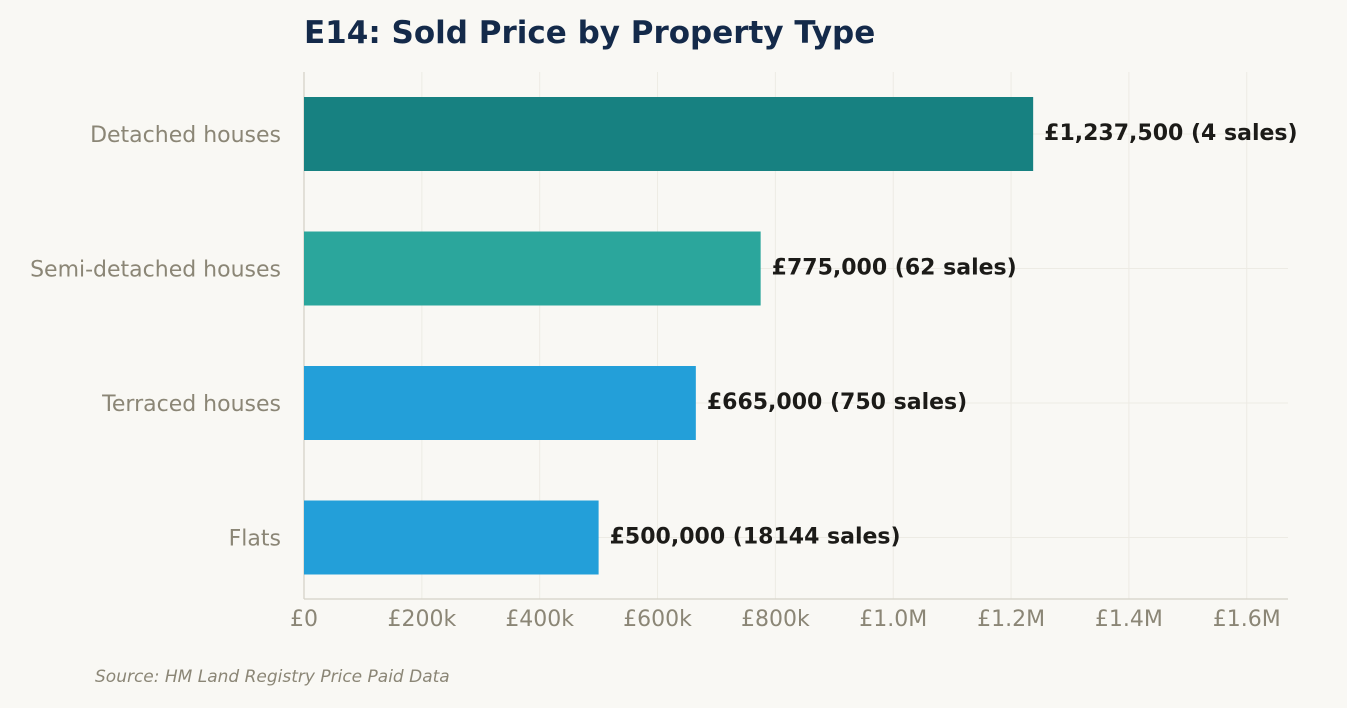 The width and height of the screenshot is (1347, 708). What do you see at coordinates (1011, 619) in the screenshot?
I see `x-tick-label: £1.2M` at bounding box center [1011, 619].